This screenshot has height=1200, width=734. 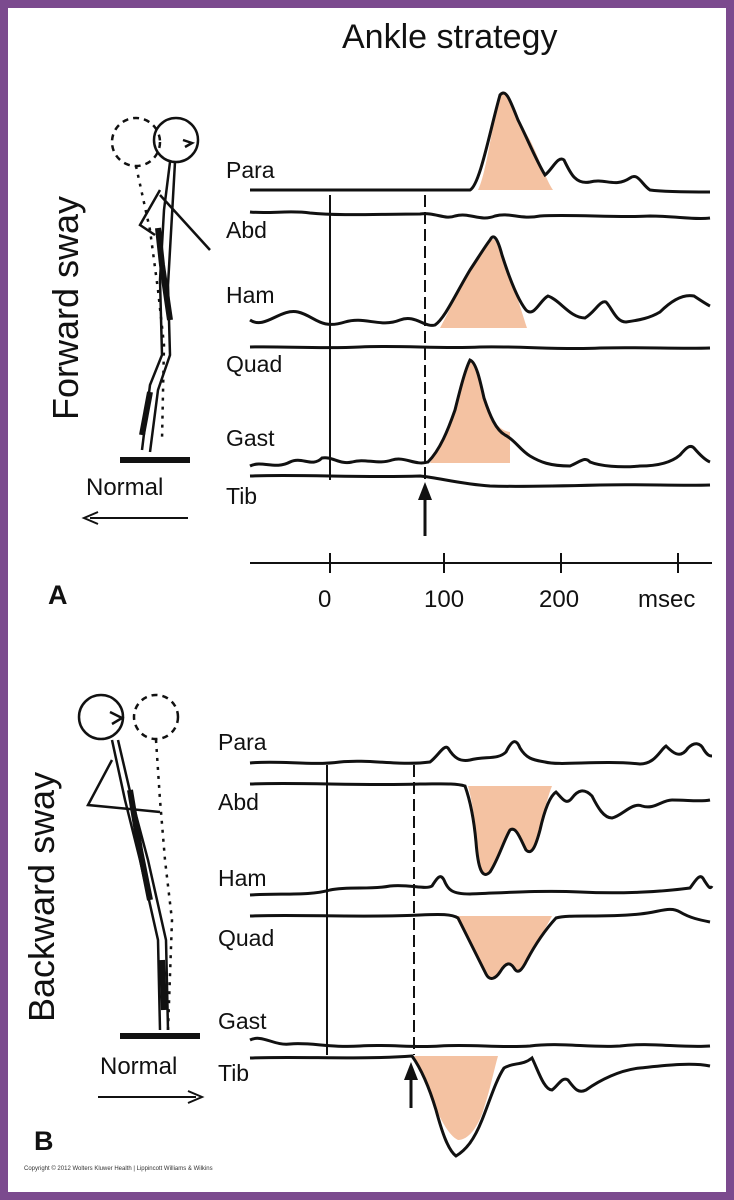 I want to click on abd-fill-b, so click(x=510, y=831).